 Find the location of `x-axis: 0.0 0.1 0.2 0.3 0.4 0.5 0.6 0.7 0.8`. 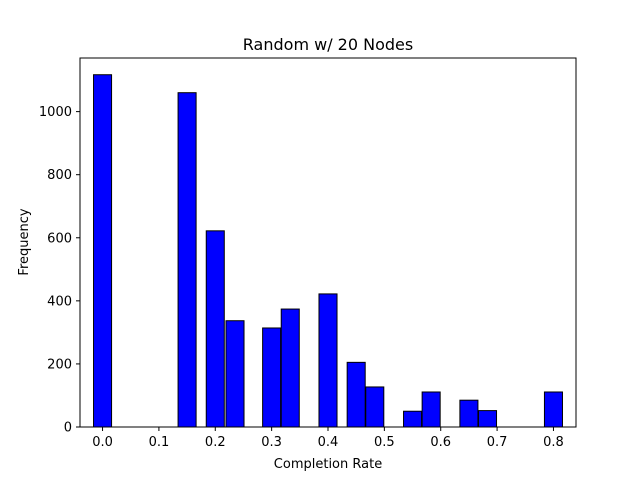

x-axis: 0.0 0.1 0.2 0.3 0.4 0.5 0.6 0.7 0.8 is located at coordinates (328, 438).